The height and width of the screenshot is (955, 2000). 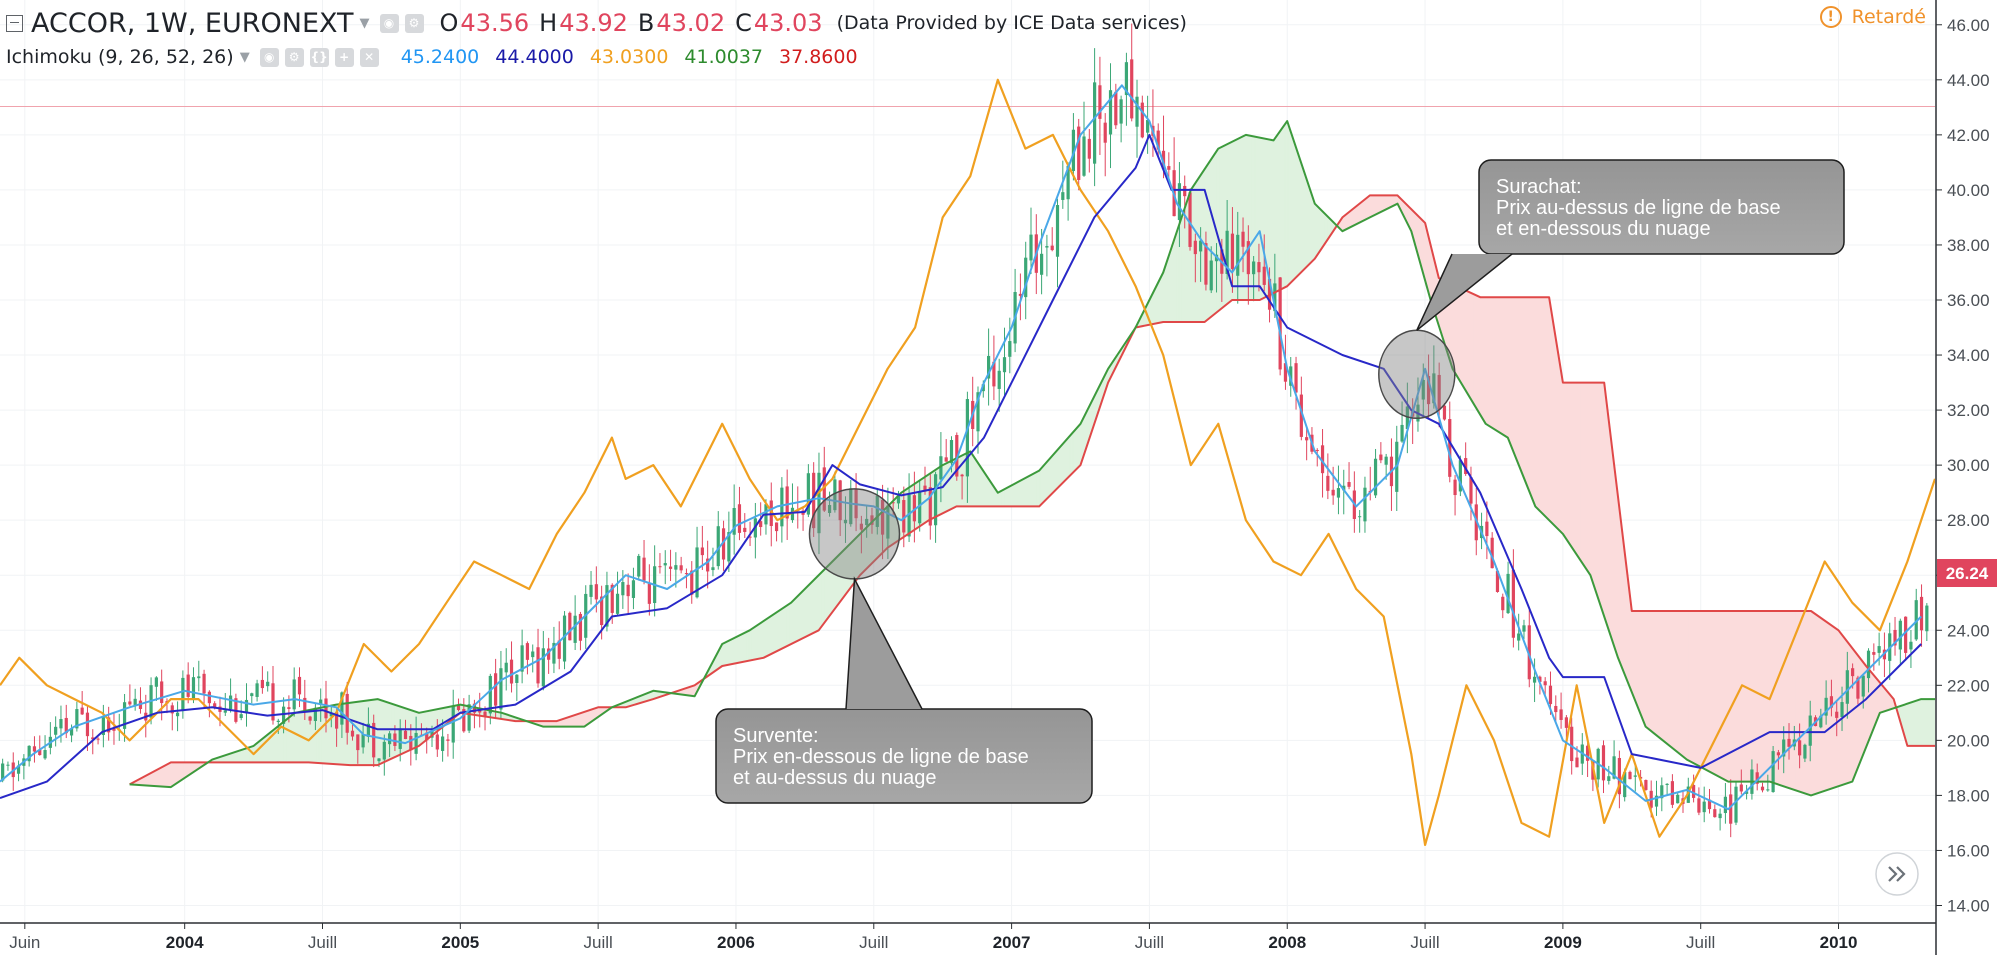 What do you see at coordinates (736, 942) in the screenshot?
I see `x-tick-label: 2006` at bounding box center [736, 942].